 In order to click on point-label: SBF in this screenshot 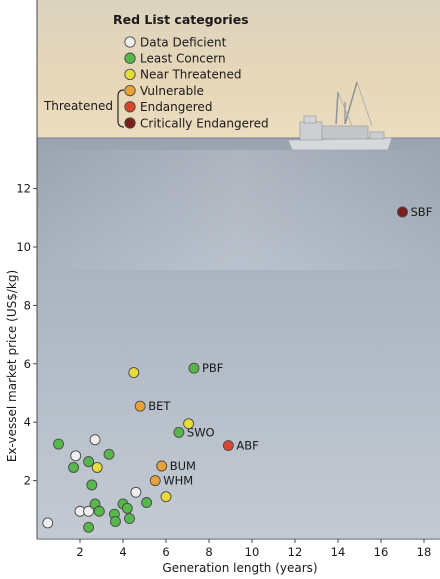, I will do `click(422, 212)`.